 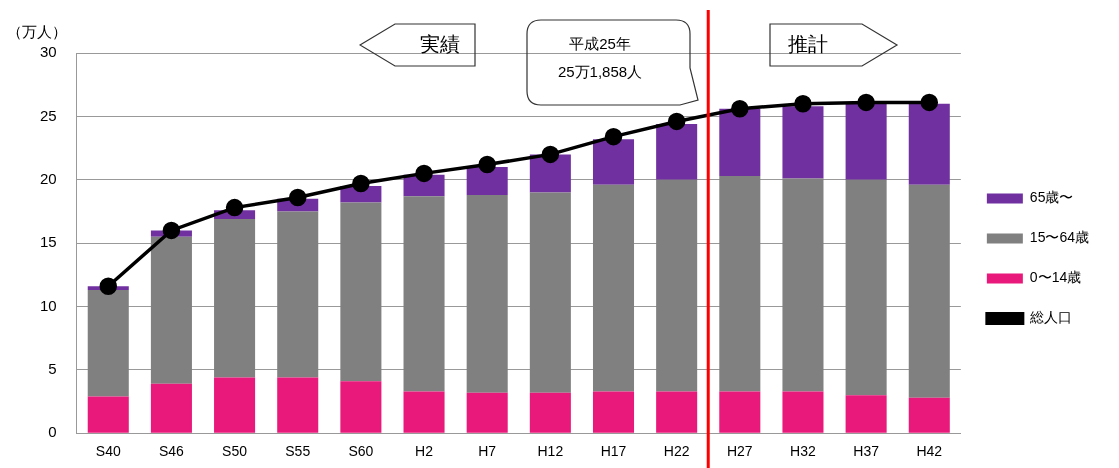 What do you see at coordinates (52, 368) in the screenshot?
I see `y-tick-label: 5` at bounding box center [52, 368].